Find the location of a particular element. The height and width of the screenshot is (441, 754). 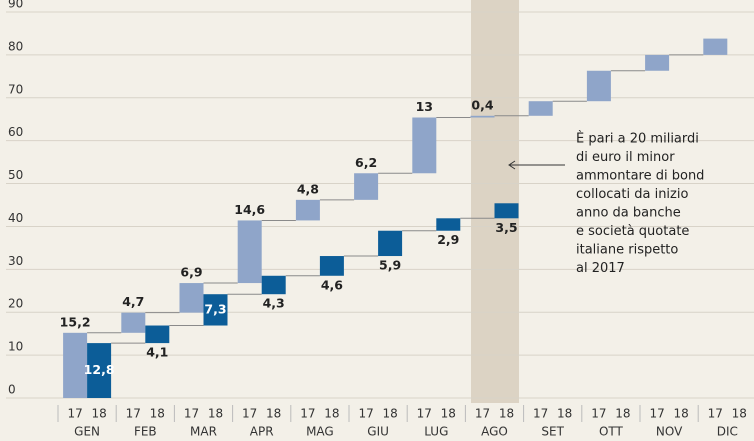

x-tick-label: AGO is located at coordinates (494, 432).